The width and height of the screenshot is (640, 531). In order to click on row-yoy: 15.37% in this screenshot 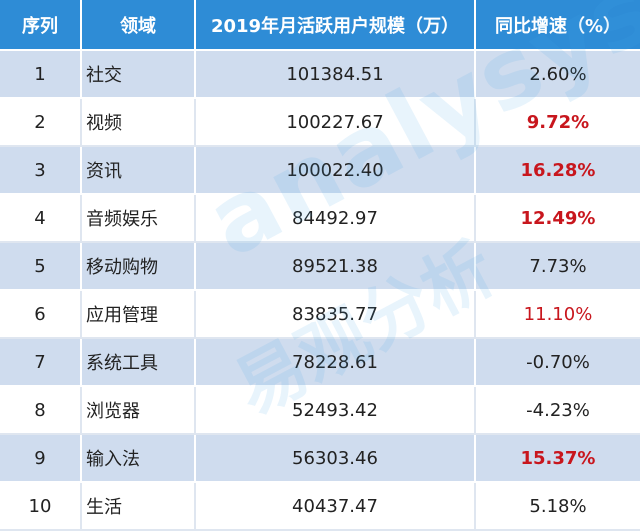, I will do `click(558, 459)`.